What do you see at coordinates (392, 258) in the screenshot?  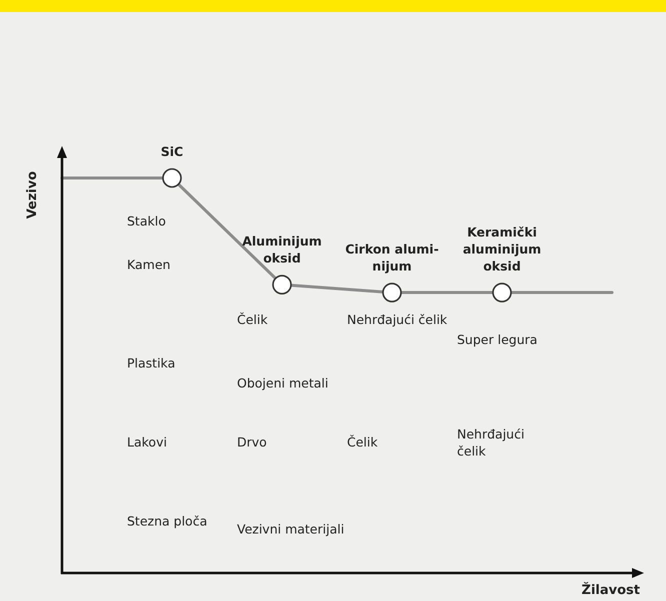 I see `x-tick-label: Cirkon alumi- nijum` at bounding box center [392, 258].